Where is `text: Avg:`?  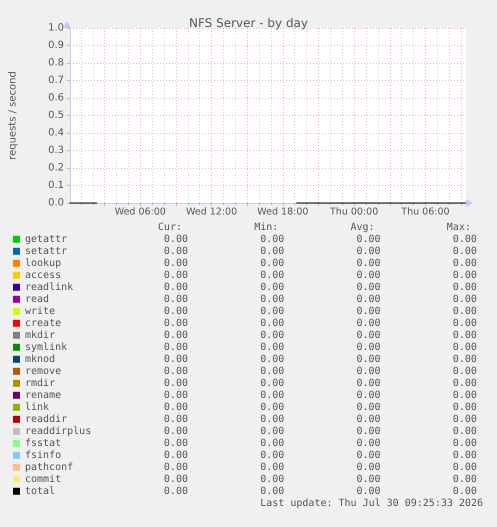 text: Avg: is located at coordinates (362, 227).